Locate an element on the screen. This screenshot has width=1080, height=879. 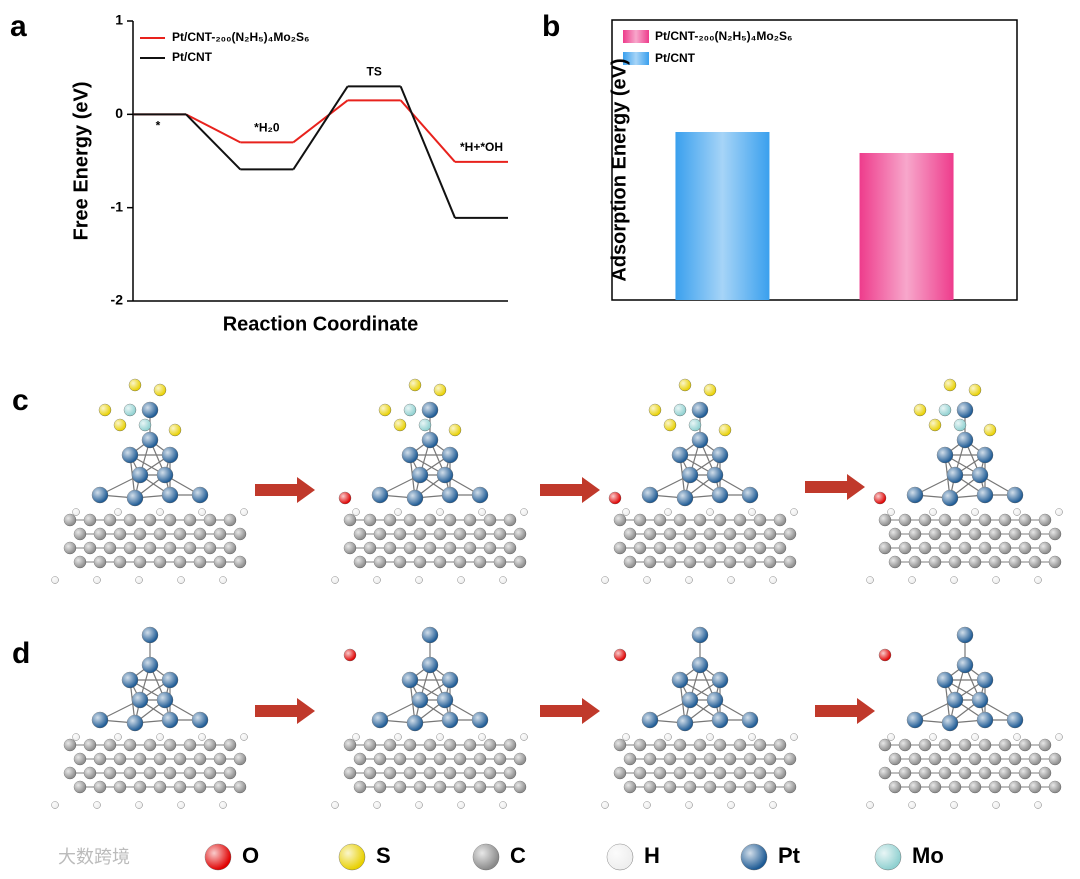
y-tick-label: 0 is located at coordinates (119, 113).